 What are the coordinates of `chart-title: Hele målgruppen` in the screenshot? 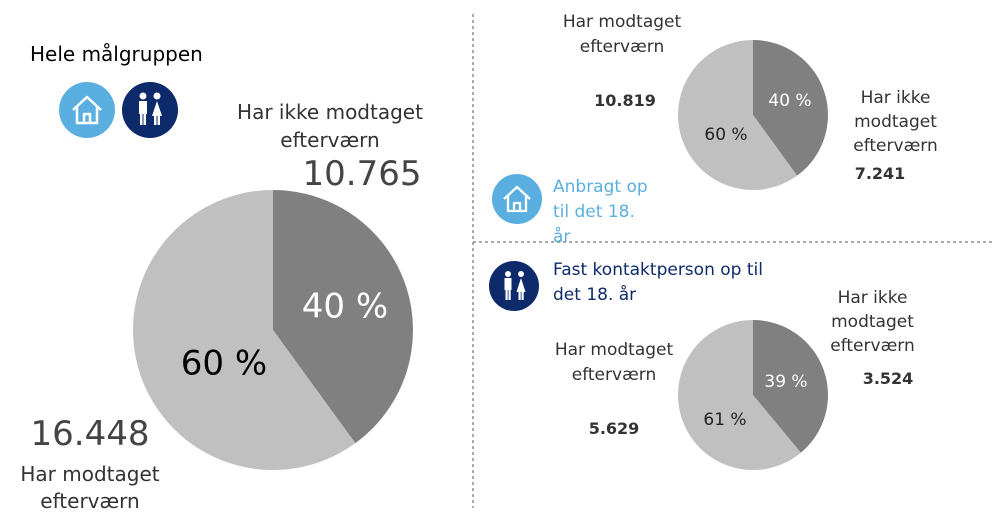 It's located at (116, 54).